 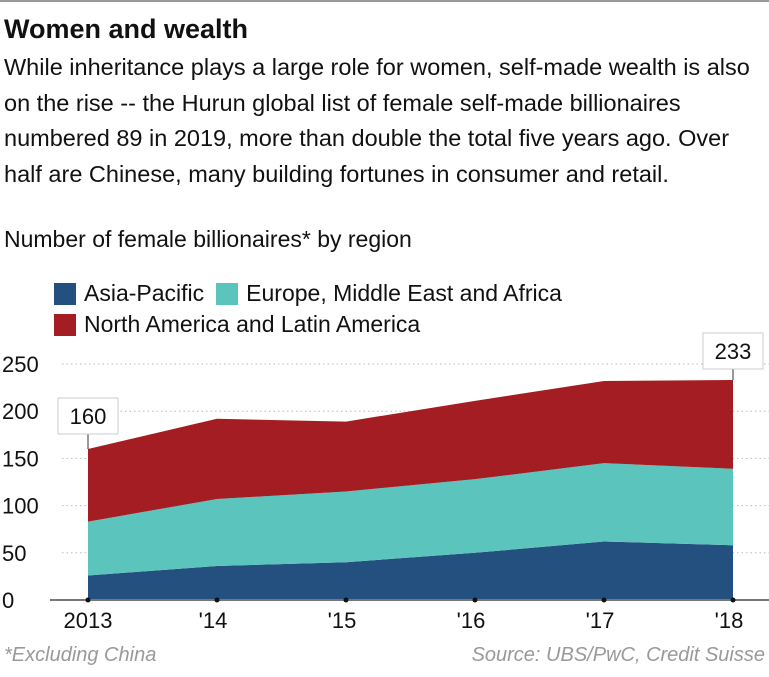 What do you see at coordinates (410, 519) in the screenshot?
I see `area-europe-middle-east-and-africa` at bounding box center [410, 519].